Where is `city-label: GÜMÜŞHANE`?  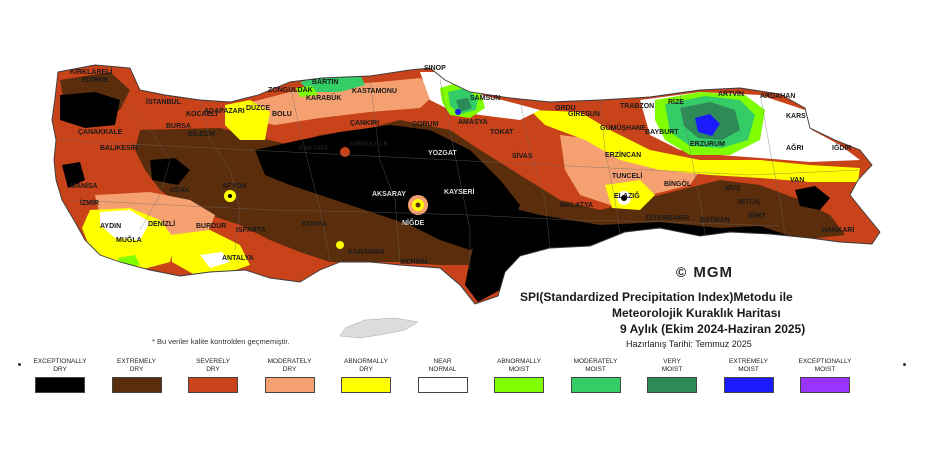 city-label: GÜMÜŞHANE is located at coordinates (623, 127).